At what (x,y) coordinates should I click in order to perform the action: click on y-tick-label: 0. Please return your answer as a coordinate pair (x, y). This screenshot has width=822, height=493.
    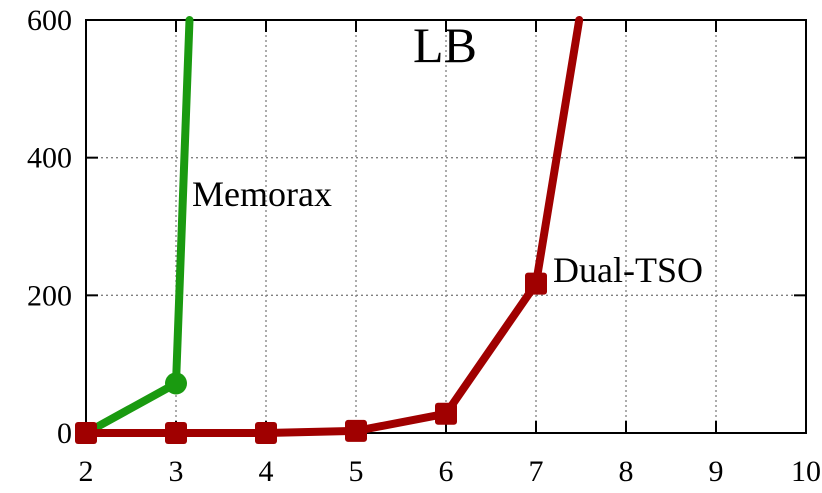
    Looking at the image, I should click on (64, 433).